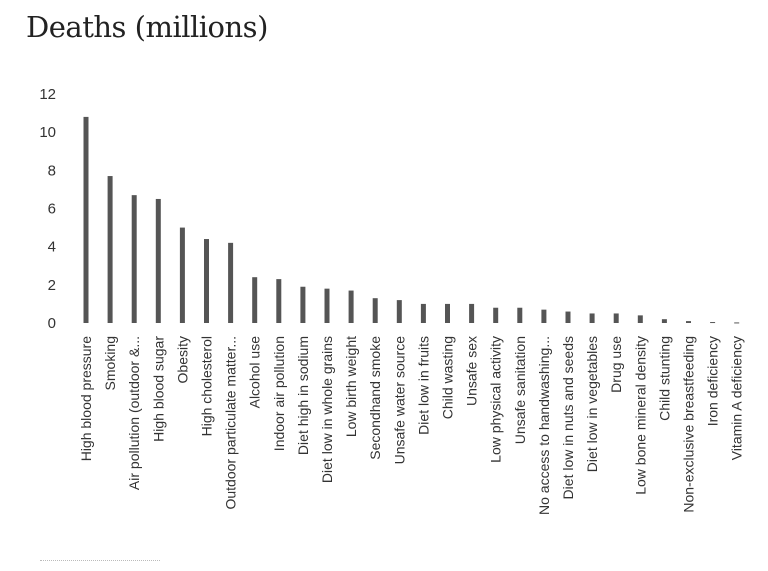 Image resolution: width=768 pixels, height=571 pixels. What do you see at coordinates (640, 415) in the screenshot?
I see `x-category-label: Low bone mineral density` at bounding box center [640, 415].